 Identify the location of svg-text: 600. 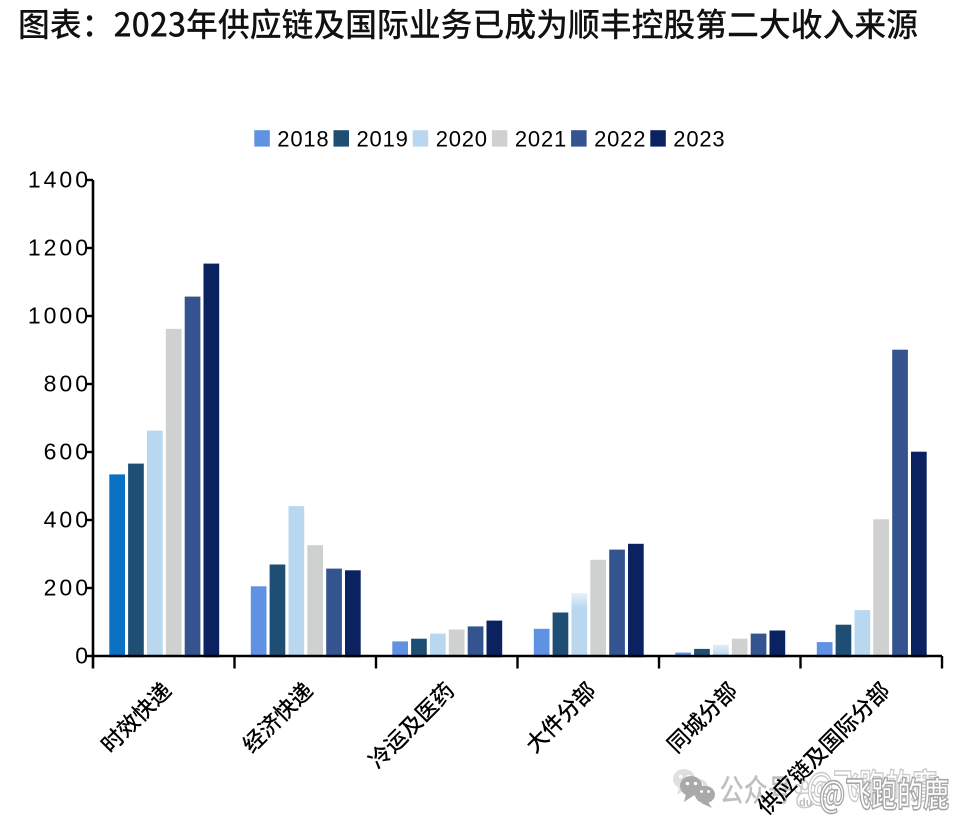
(67, 452).